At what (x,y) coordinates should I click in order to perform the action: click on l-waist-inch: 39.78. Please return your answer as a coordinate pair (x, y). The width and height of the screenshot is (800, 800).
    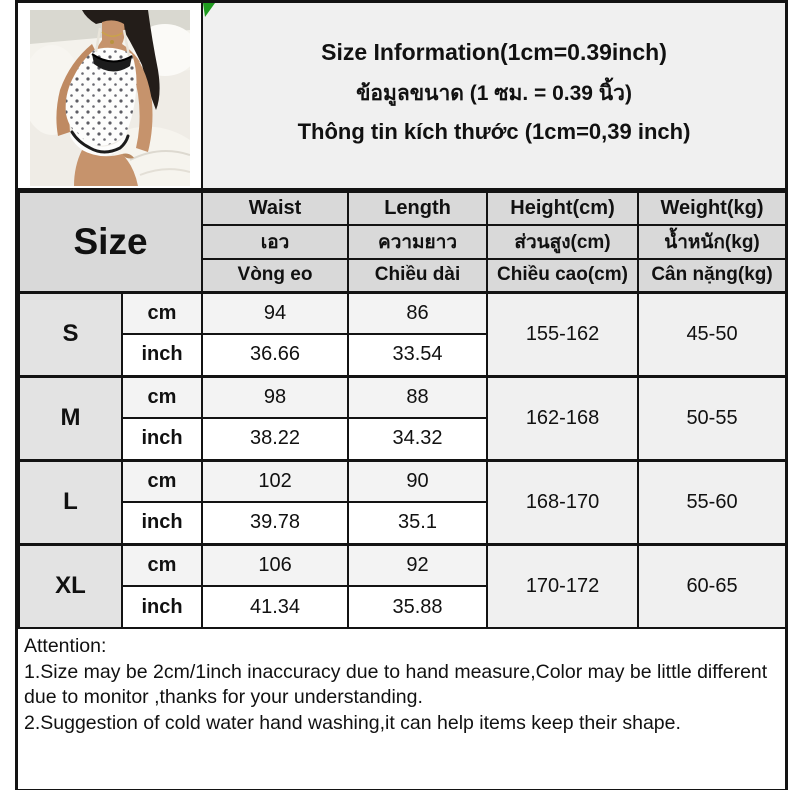
    Looking at the image, I should click on (275, 523).